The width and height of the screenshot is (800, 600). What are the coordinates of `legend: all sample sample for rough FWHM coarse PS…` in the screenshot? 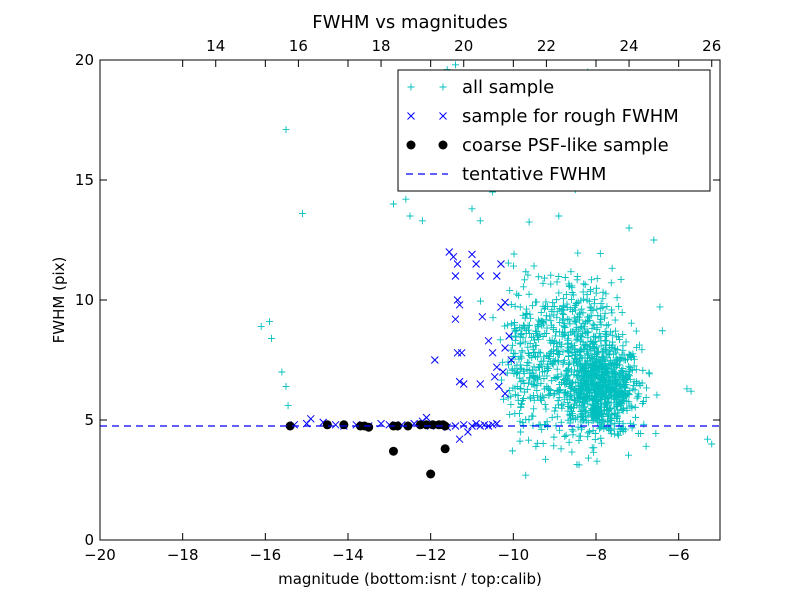 It's located at (554, 130).